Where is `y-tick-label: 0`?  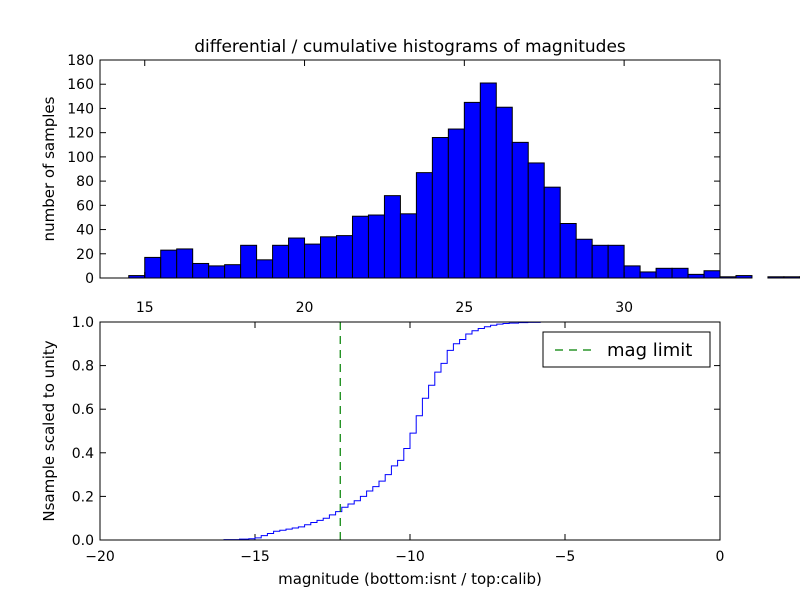
y-tick-label: 0 is located at coordinates (89, 279).